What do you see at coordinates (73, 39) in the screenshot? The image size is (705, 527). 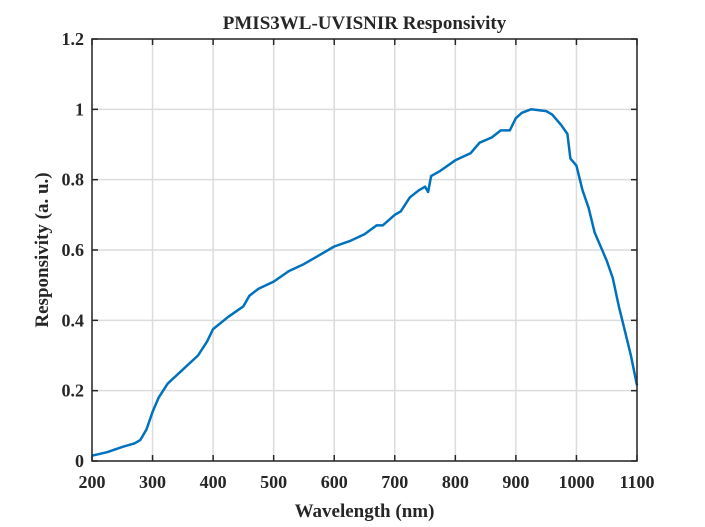 I see `y-tick-label: 1.2` at bounding box center [73, 39].